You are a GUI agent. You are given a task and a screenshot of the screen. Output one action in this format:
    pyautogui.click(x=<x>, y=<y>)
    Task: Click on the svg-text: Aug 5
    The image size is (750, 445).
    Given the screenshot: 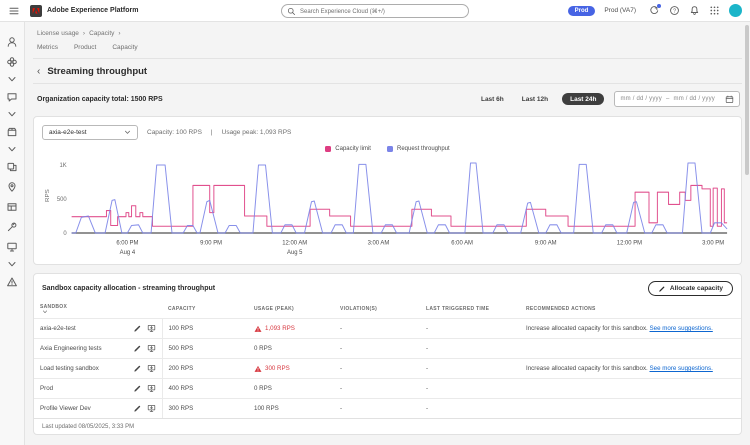 What is the action you would take?
    pyautogui.click(x=295, y=253)
    